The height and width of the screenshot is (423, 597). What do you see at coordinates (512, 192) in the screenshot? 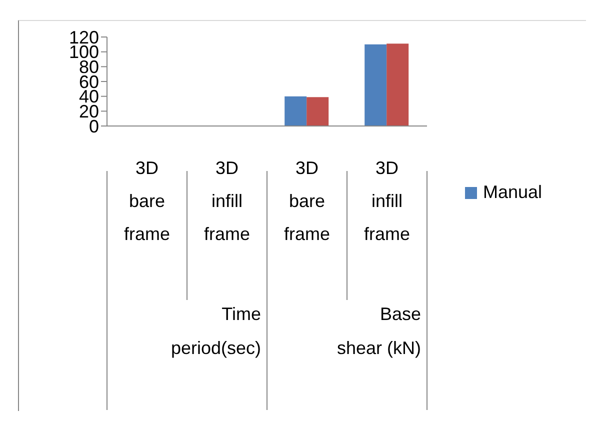
I see `legend-label: Manual` at bounding box center [512, 192].